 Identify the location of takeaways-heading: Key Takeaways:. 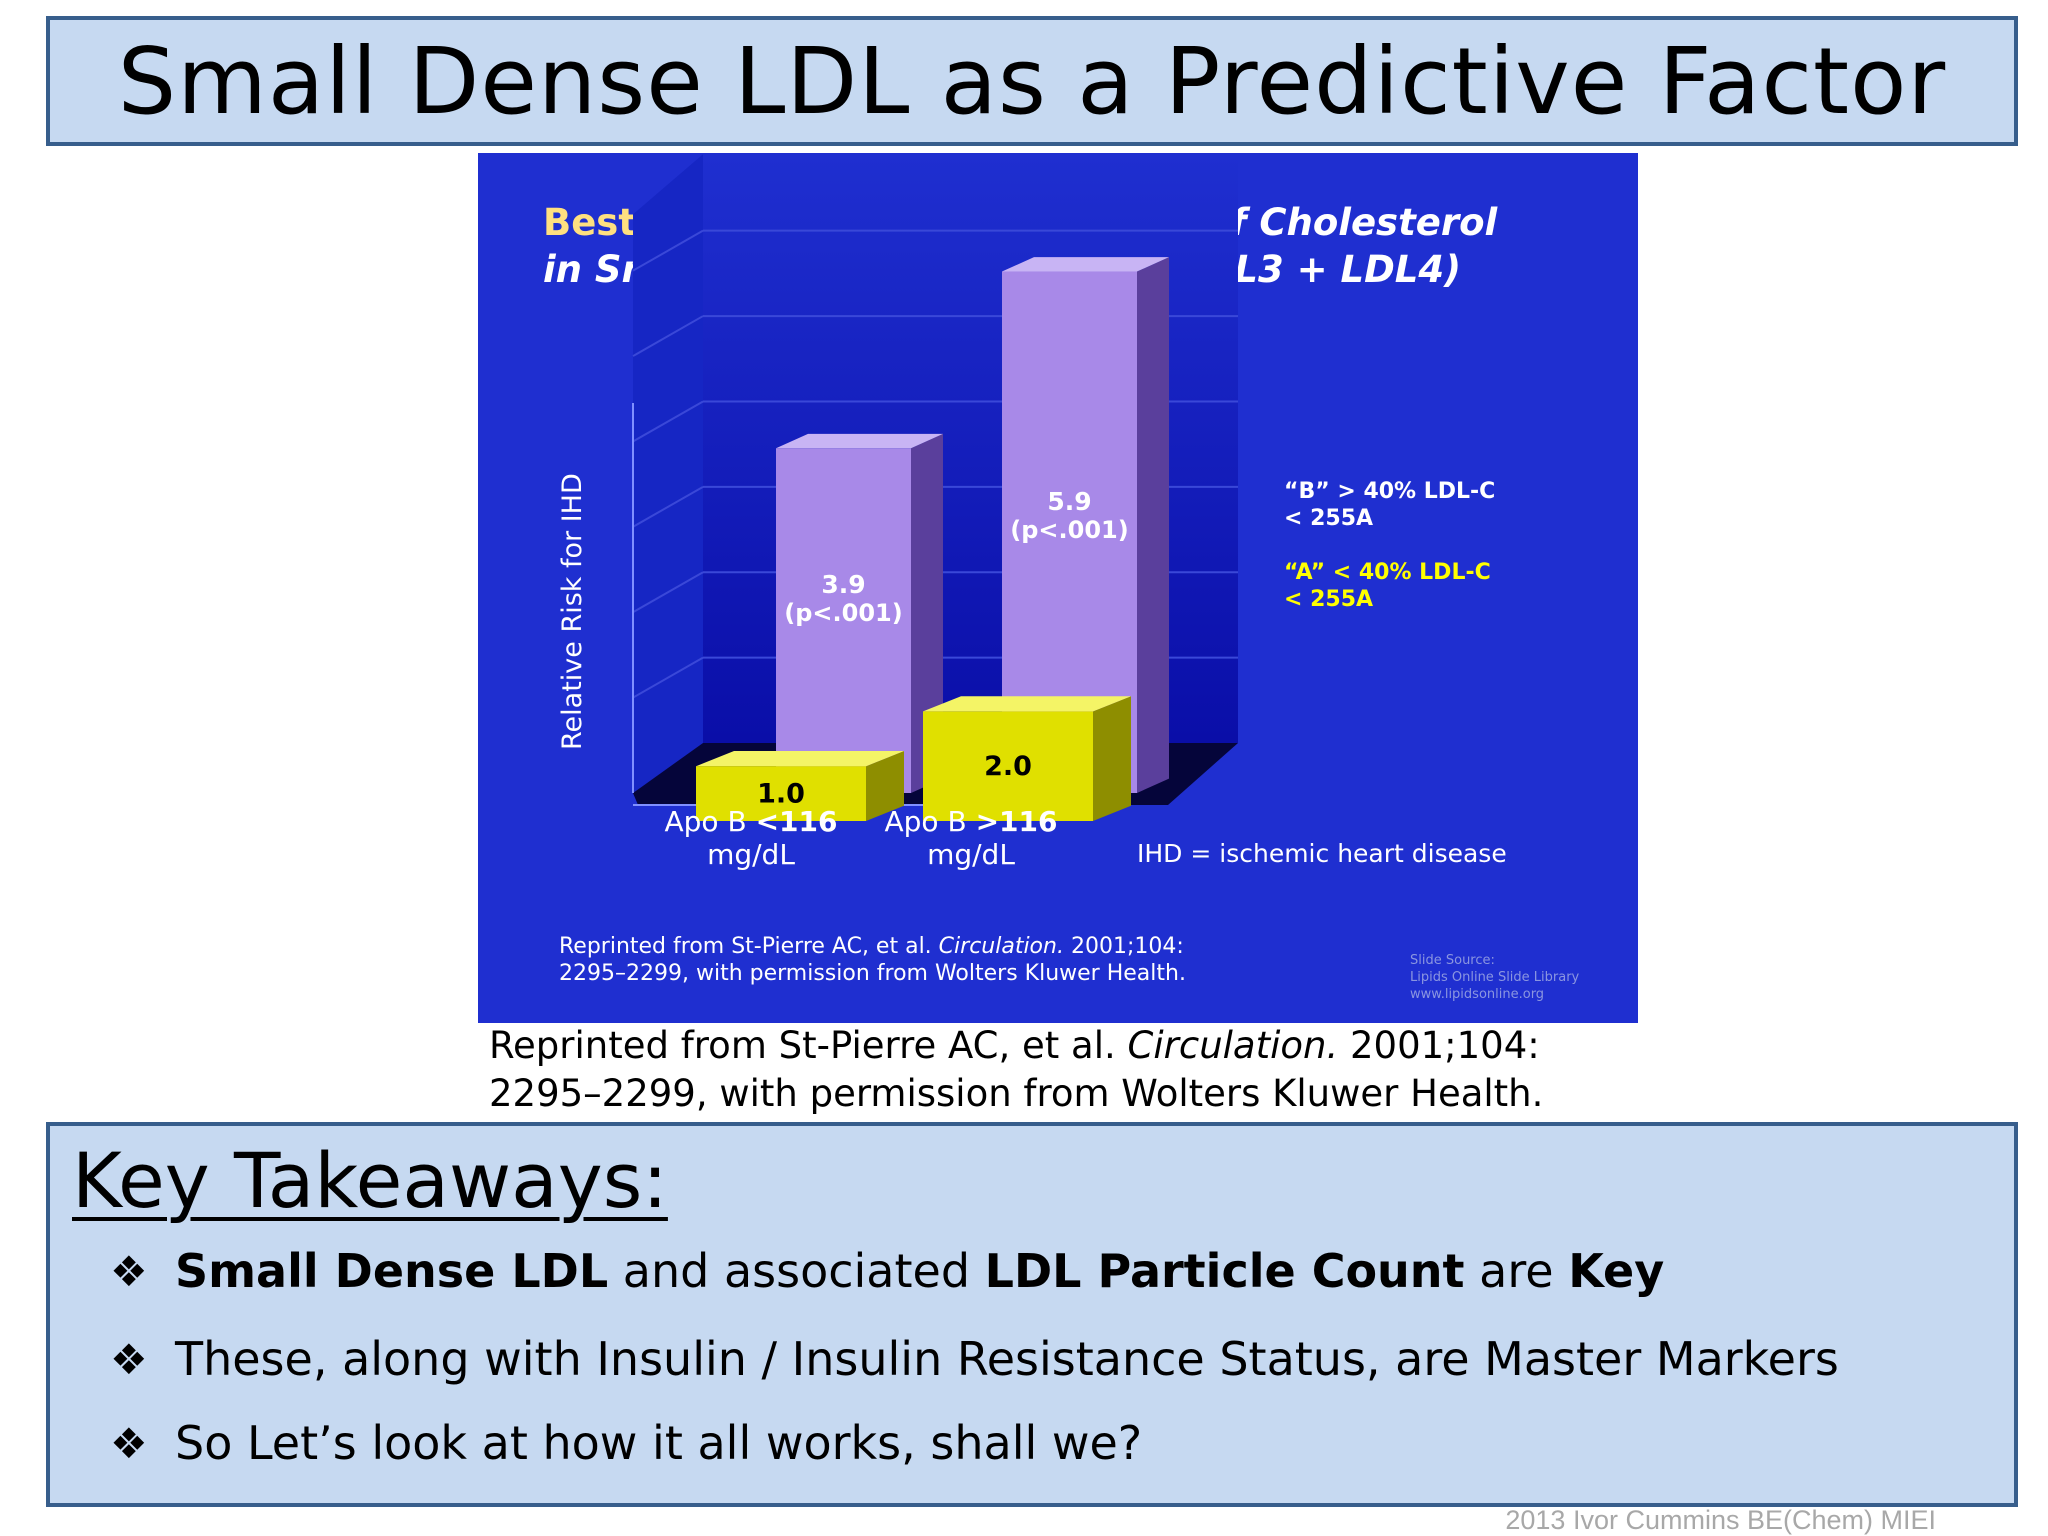
(370, 1180).